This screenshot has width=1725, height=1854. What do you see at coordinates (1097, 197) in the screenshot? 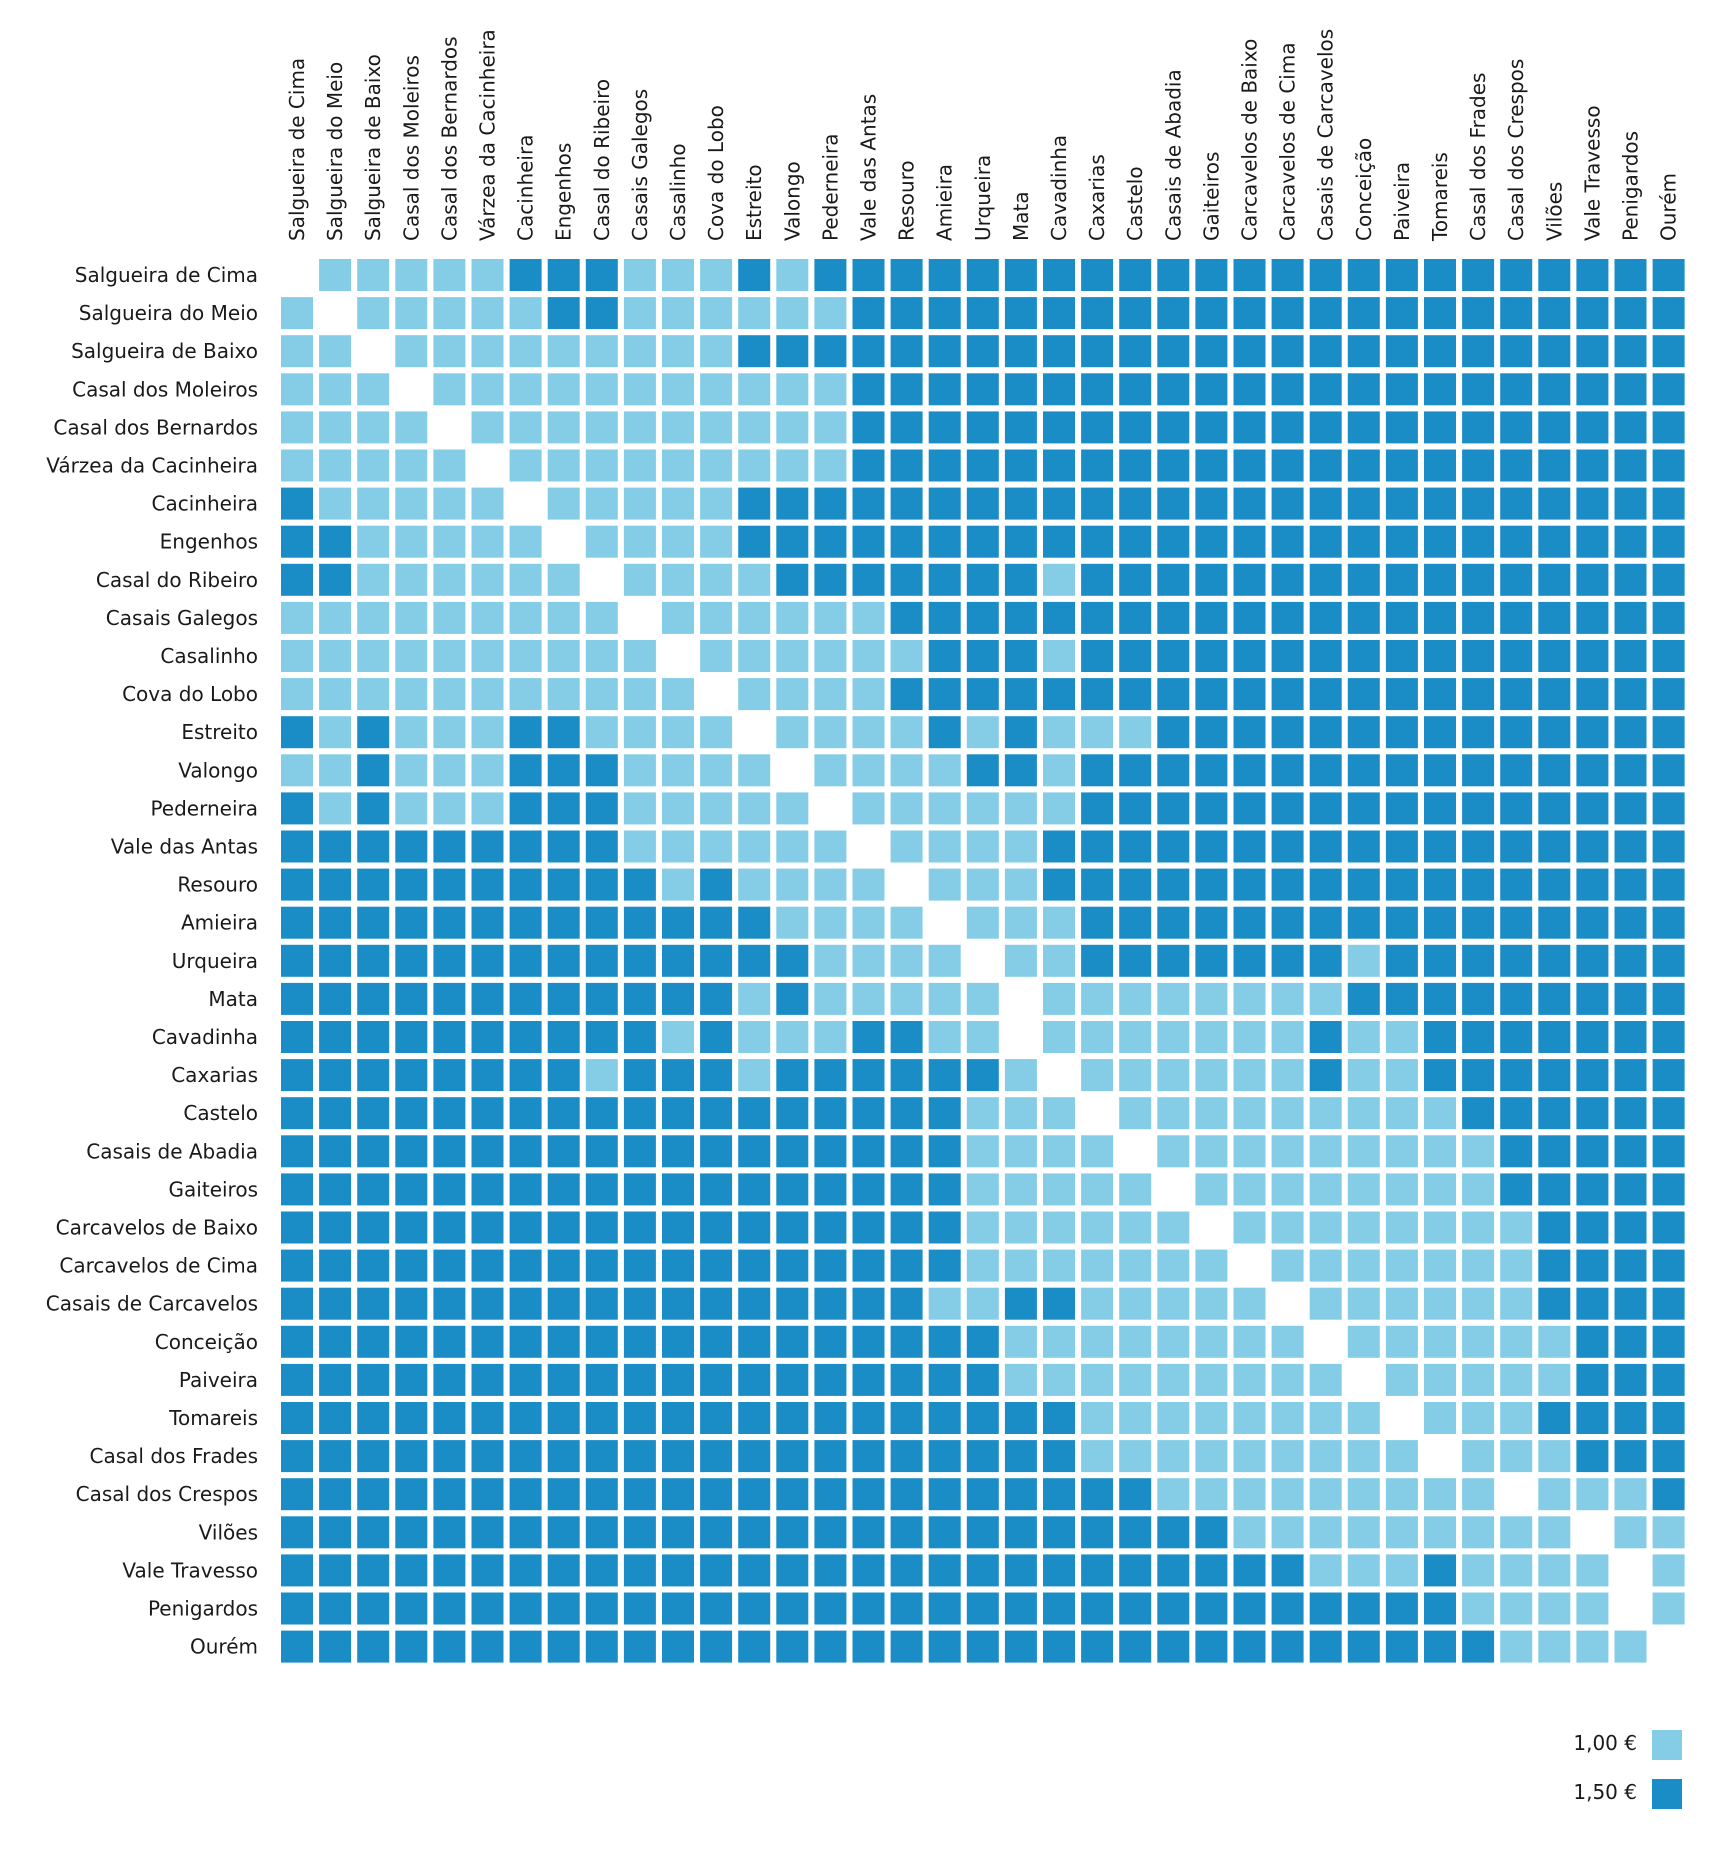
I see `column-label: Caxarias` at bounding box center [1097, 197].